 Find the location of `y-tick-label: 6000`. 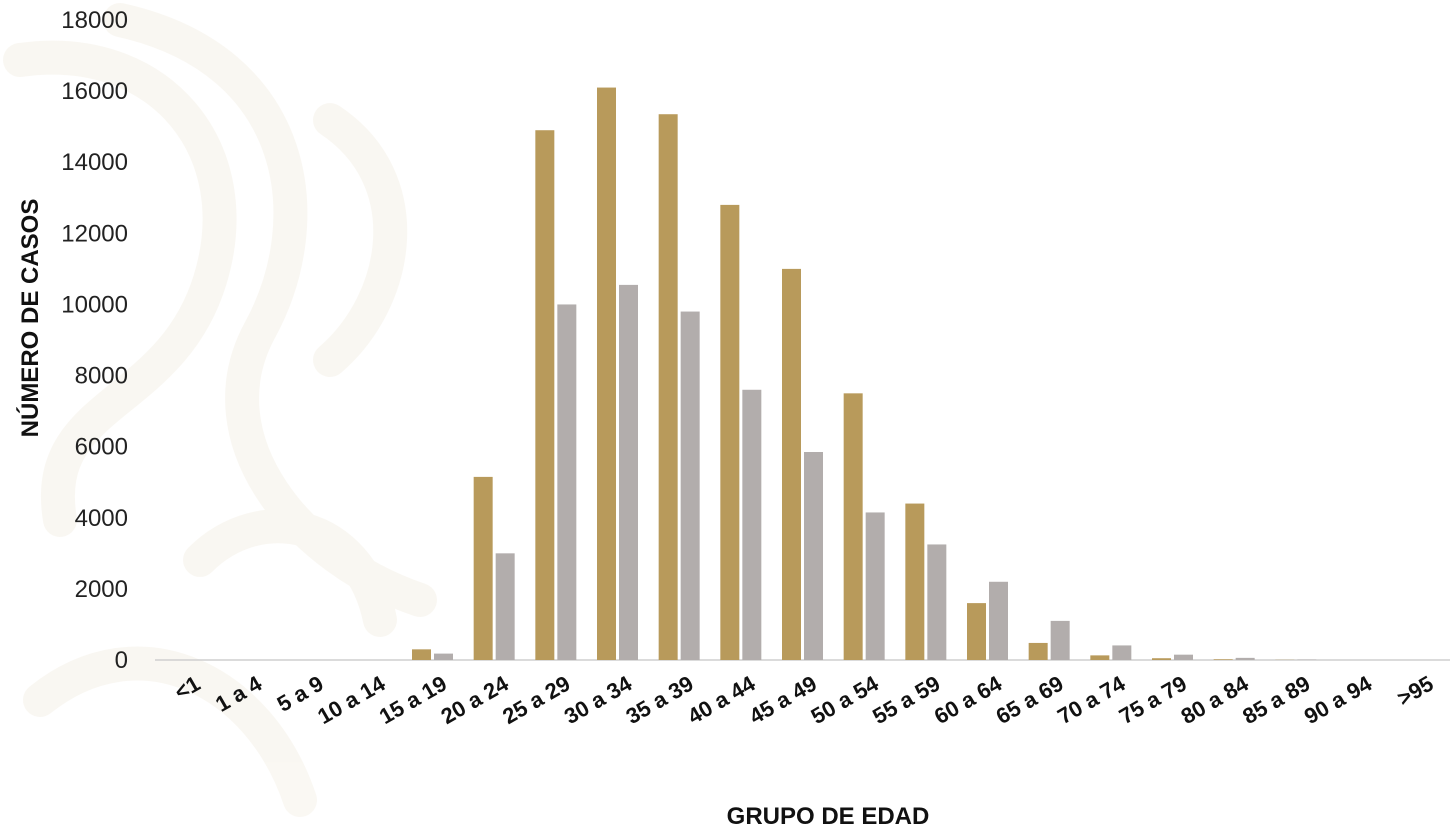

y-tick-label: 6000 is located at coordinates (101, 447).